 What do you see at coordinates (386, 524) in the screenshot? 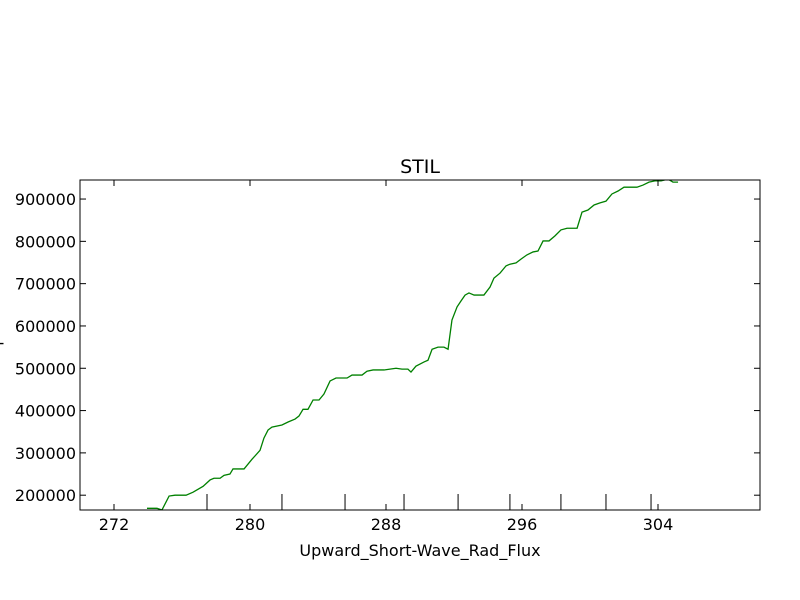
I see `x-tick-label: 288` at bounding box center [386, 524].